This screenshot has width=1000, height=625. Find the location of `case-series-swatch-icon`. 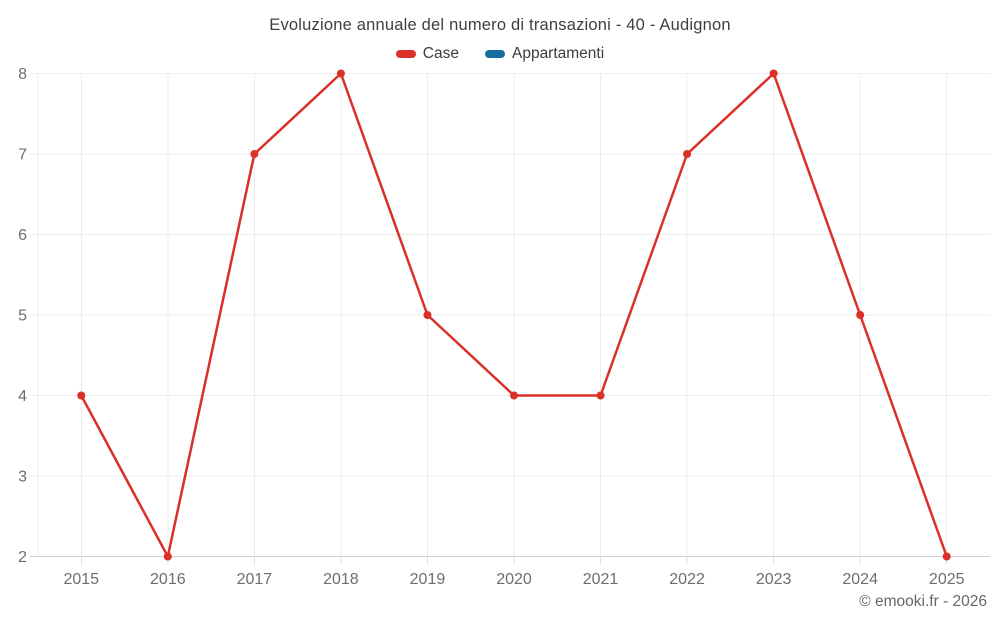

case-series-swatch-icon is located at coordinates (405, 54).